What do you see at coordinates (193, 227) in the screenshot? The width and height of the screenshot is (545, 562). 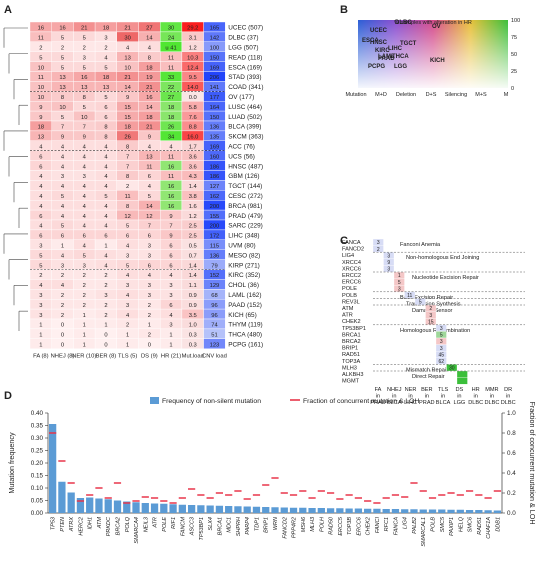 I see `heatmap-cell-value: 2.5` at bounding box center [193, 227].